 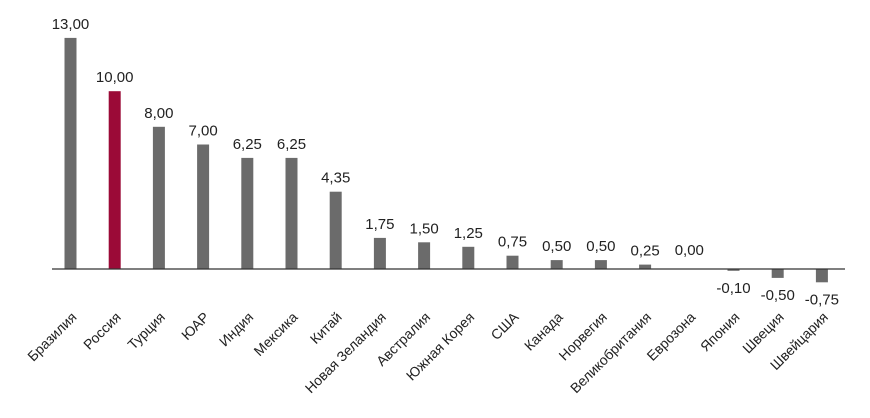 What do you see at coordinates (247, 144) in the screenshot?
I see `value-label-5: 6,25` at bounding box center [247, 144].